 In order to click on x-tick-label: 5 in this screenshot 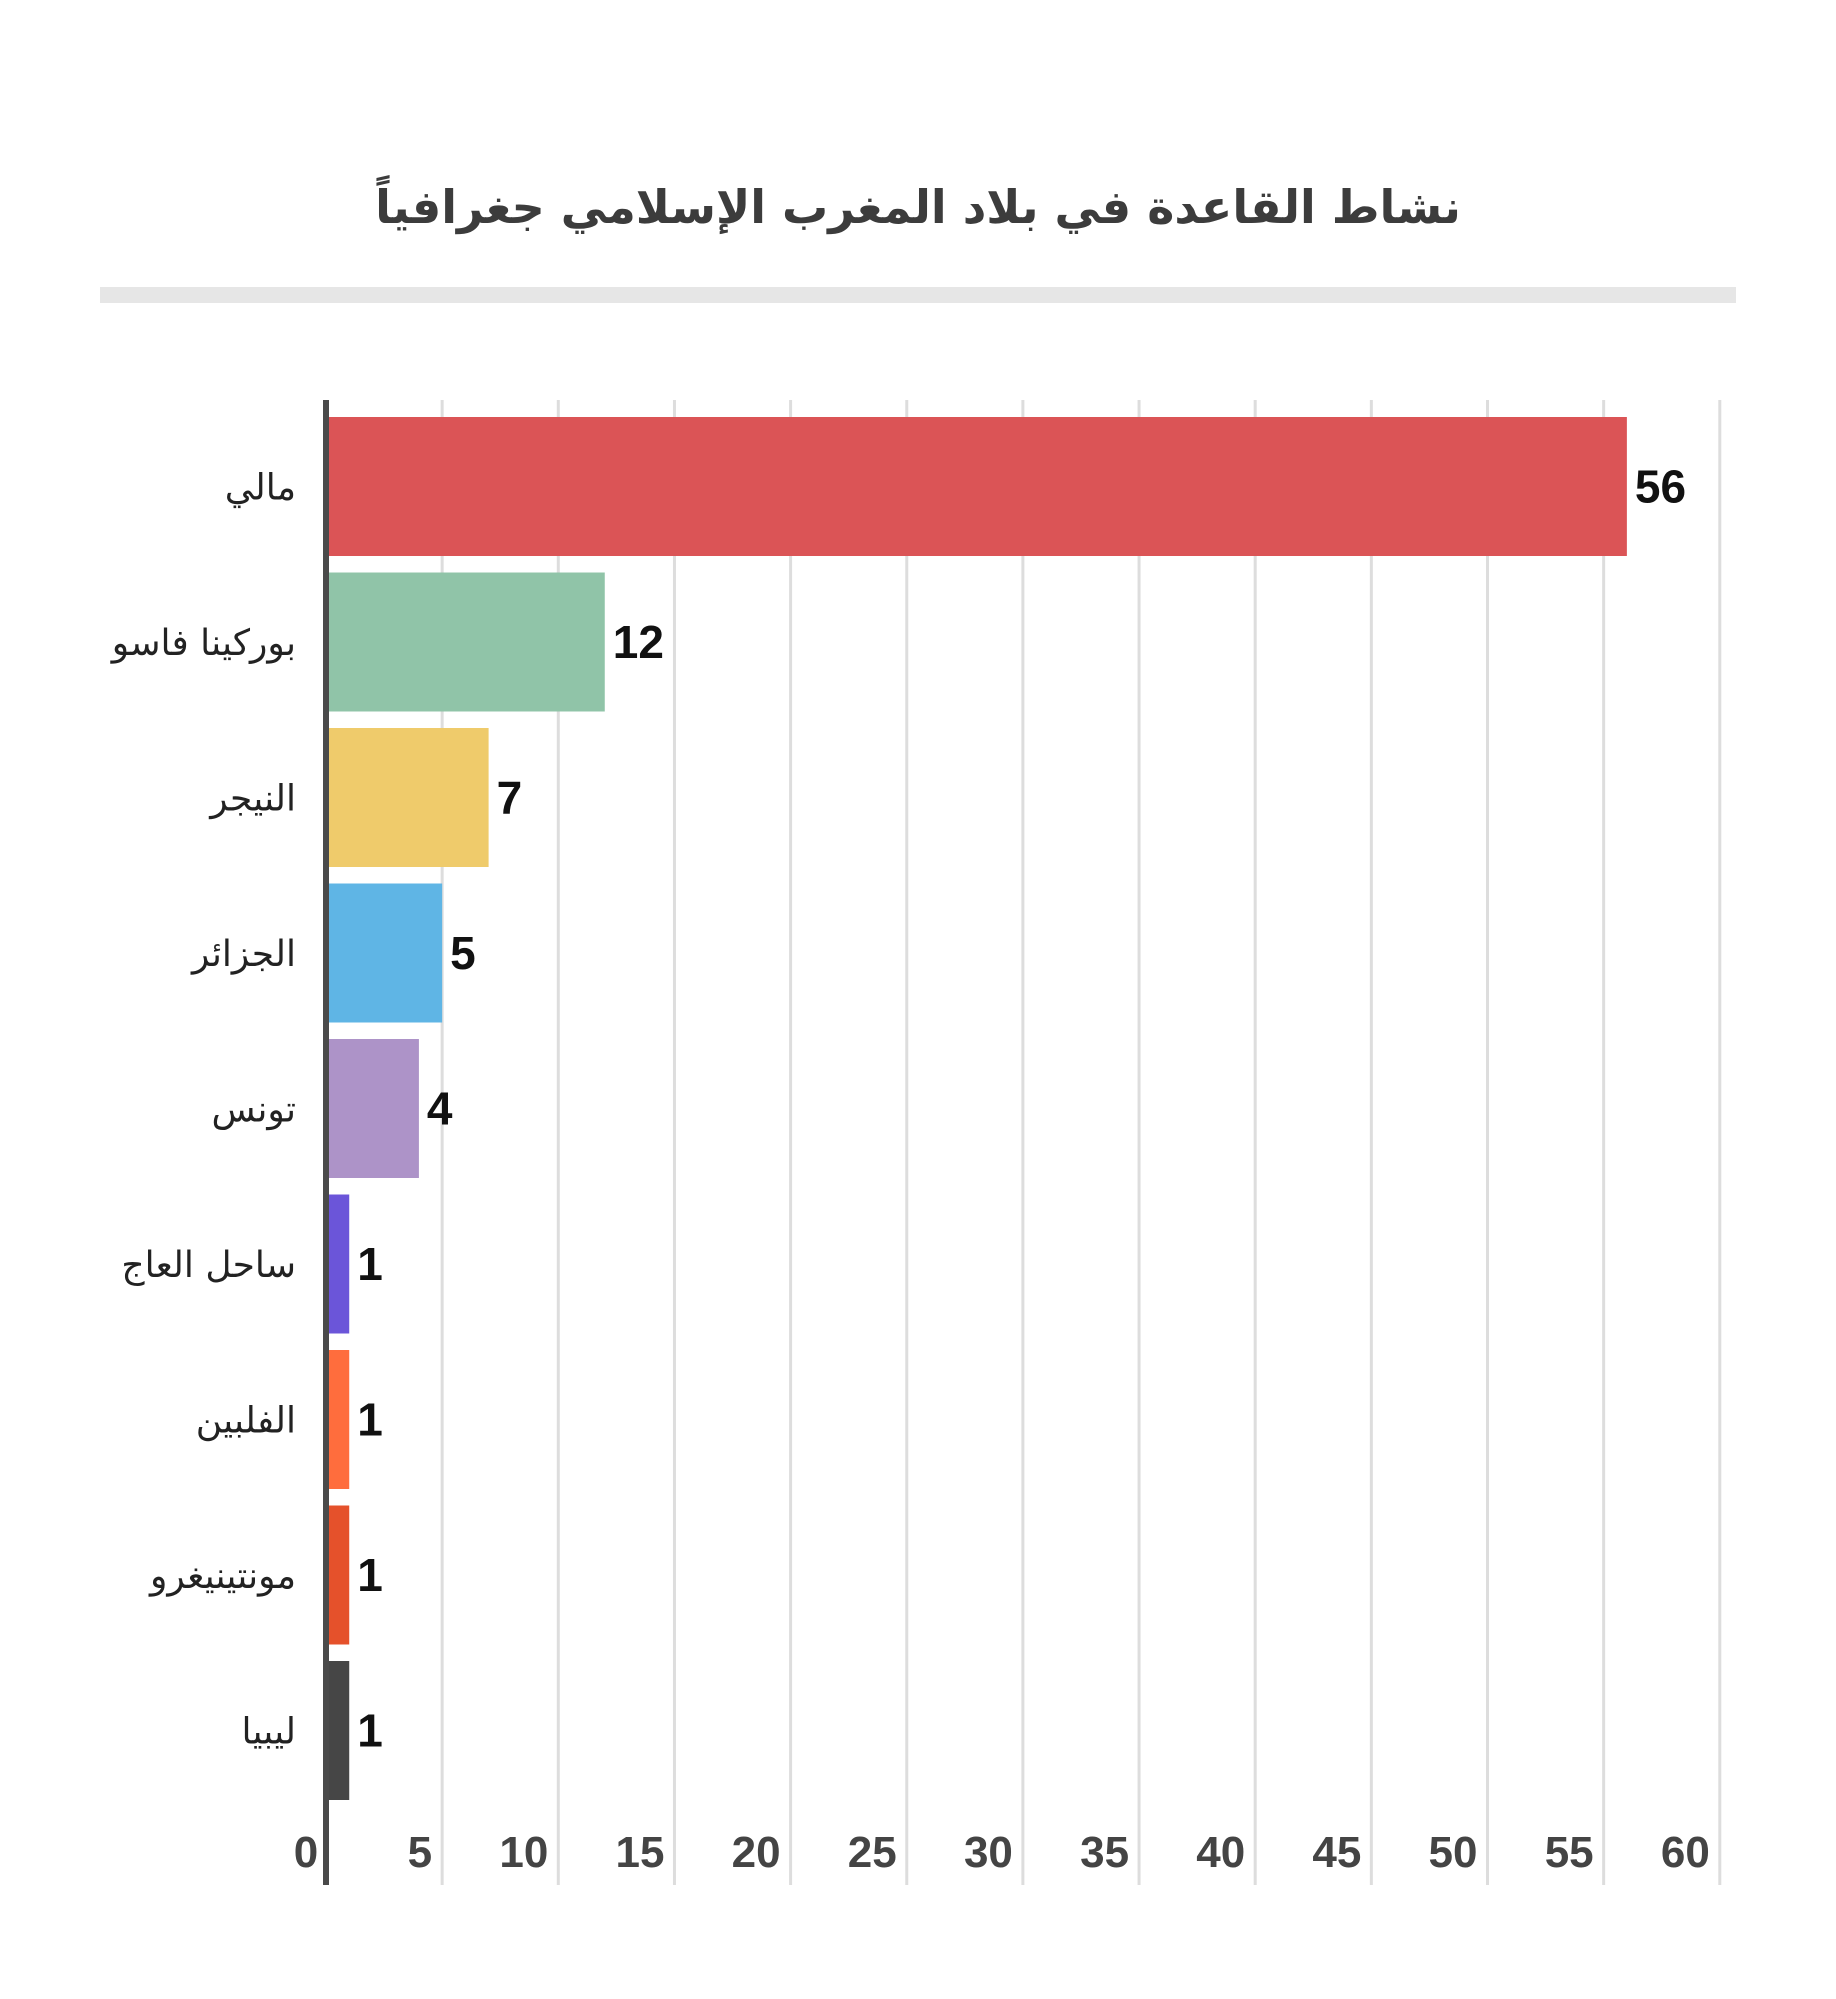, I will do `click(420, 1852)`.